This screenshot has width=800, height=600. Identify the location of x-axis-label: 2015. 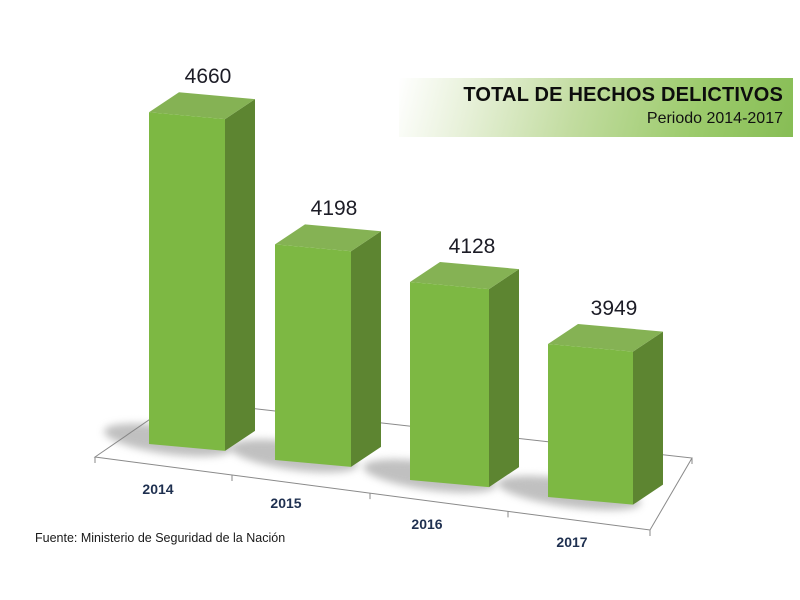
(286, 503).